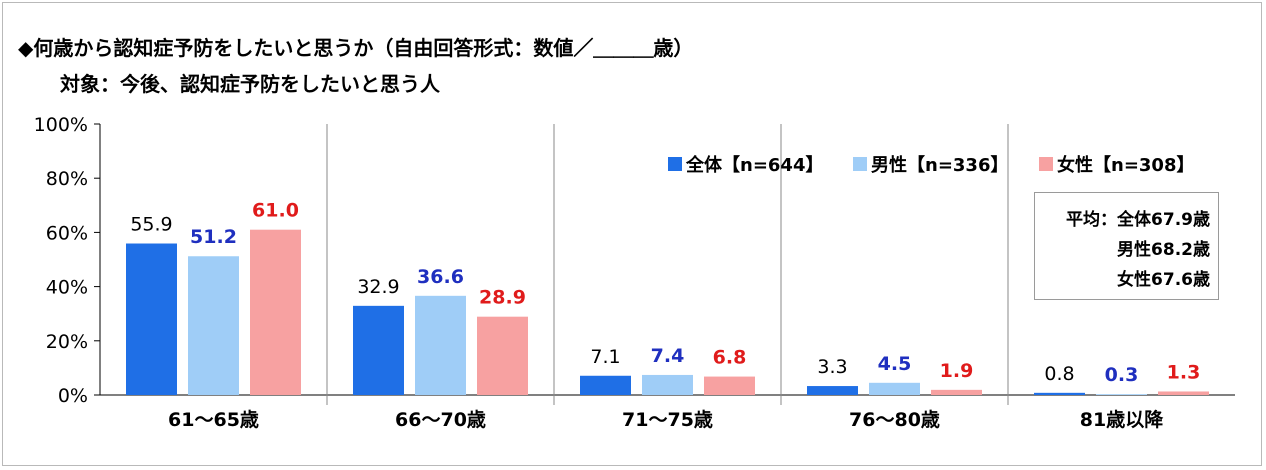 The height and width of the screenshot is (470, 1266). What do you see at coordinates (1122, 419) in the screenshot?
I see `x-tick-label: 81歳以降` at bounding box center [1122, 419].